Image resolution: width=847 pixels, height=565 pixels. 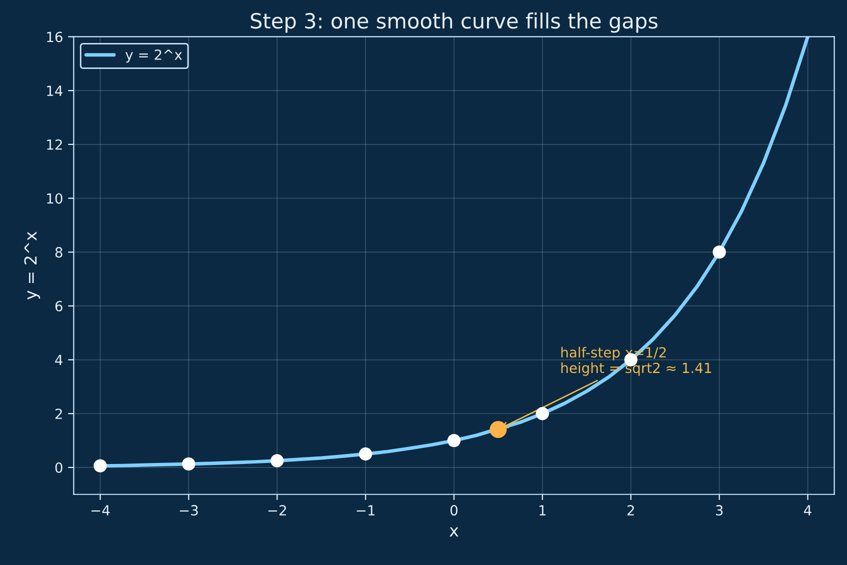 What do you see at coordinates (189, 510) in the screenshot?
I see `x-tick-label: −3` at bounding box center [189, 510].